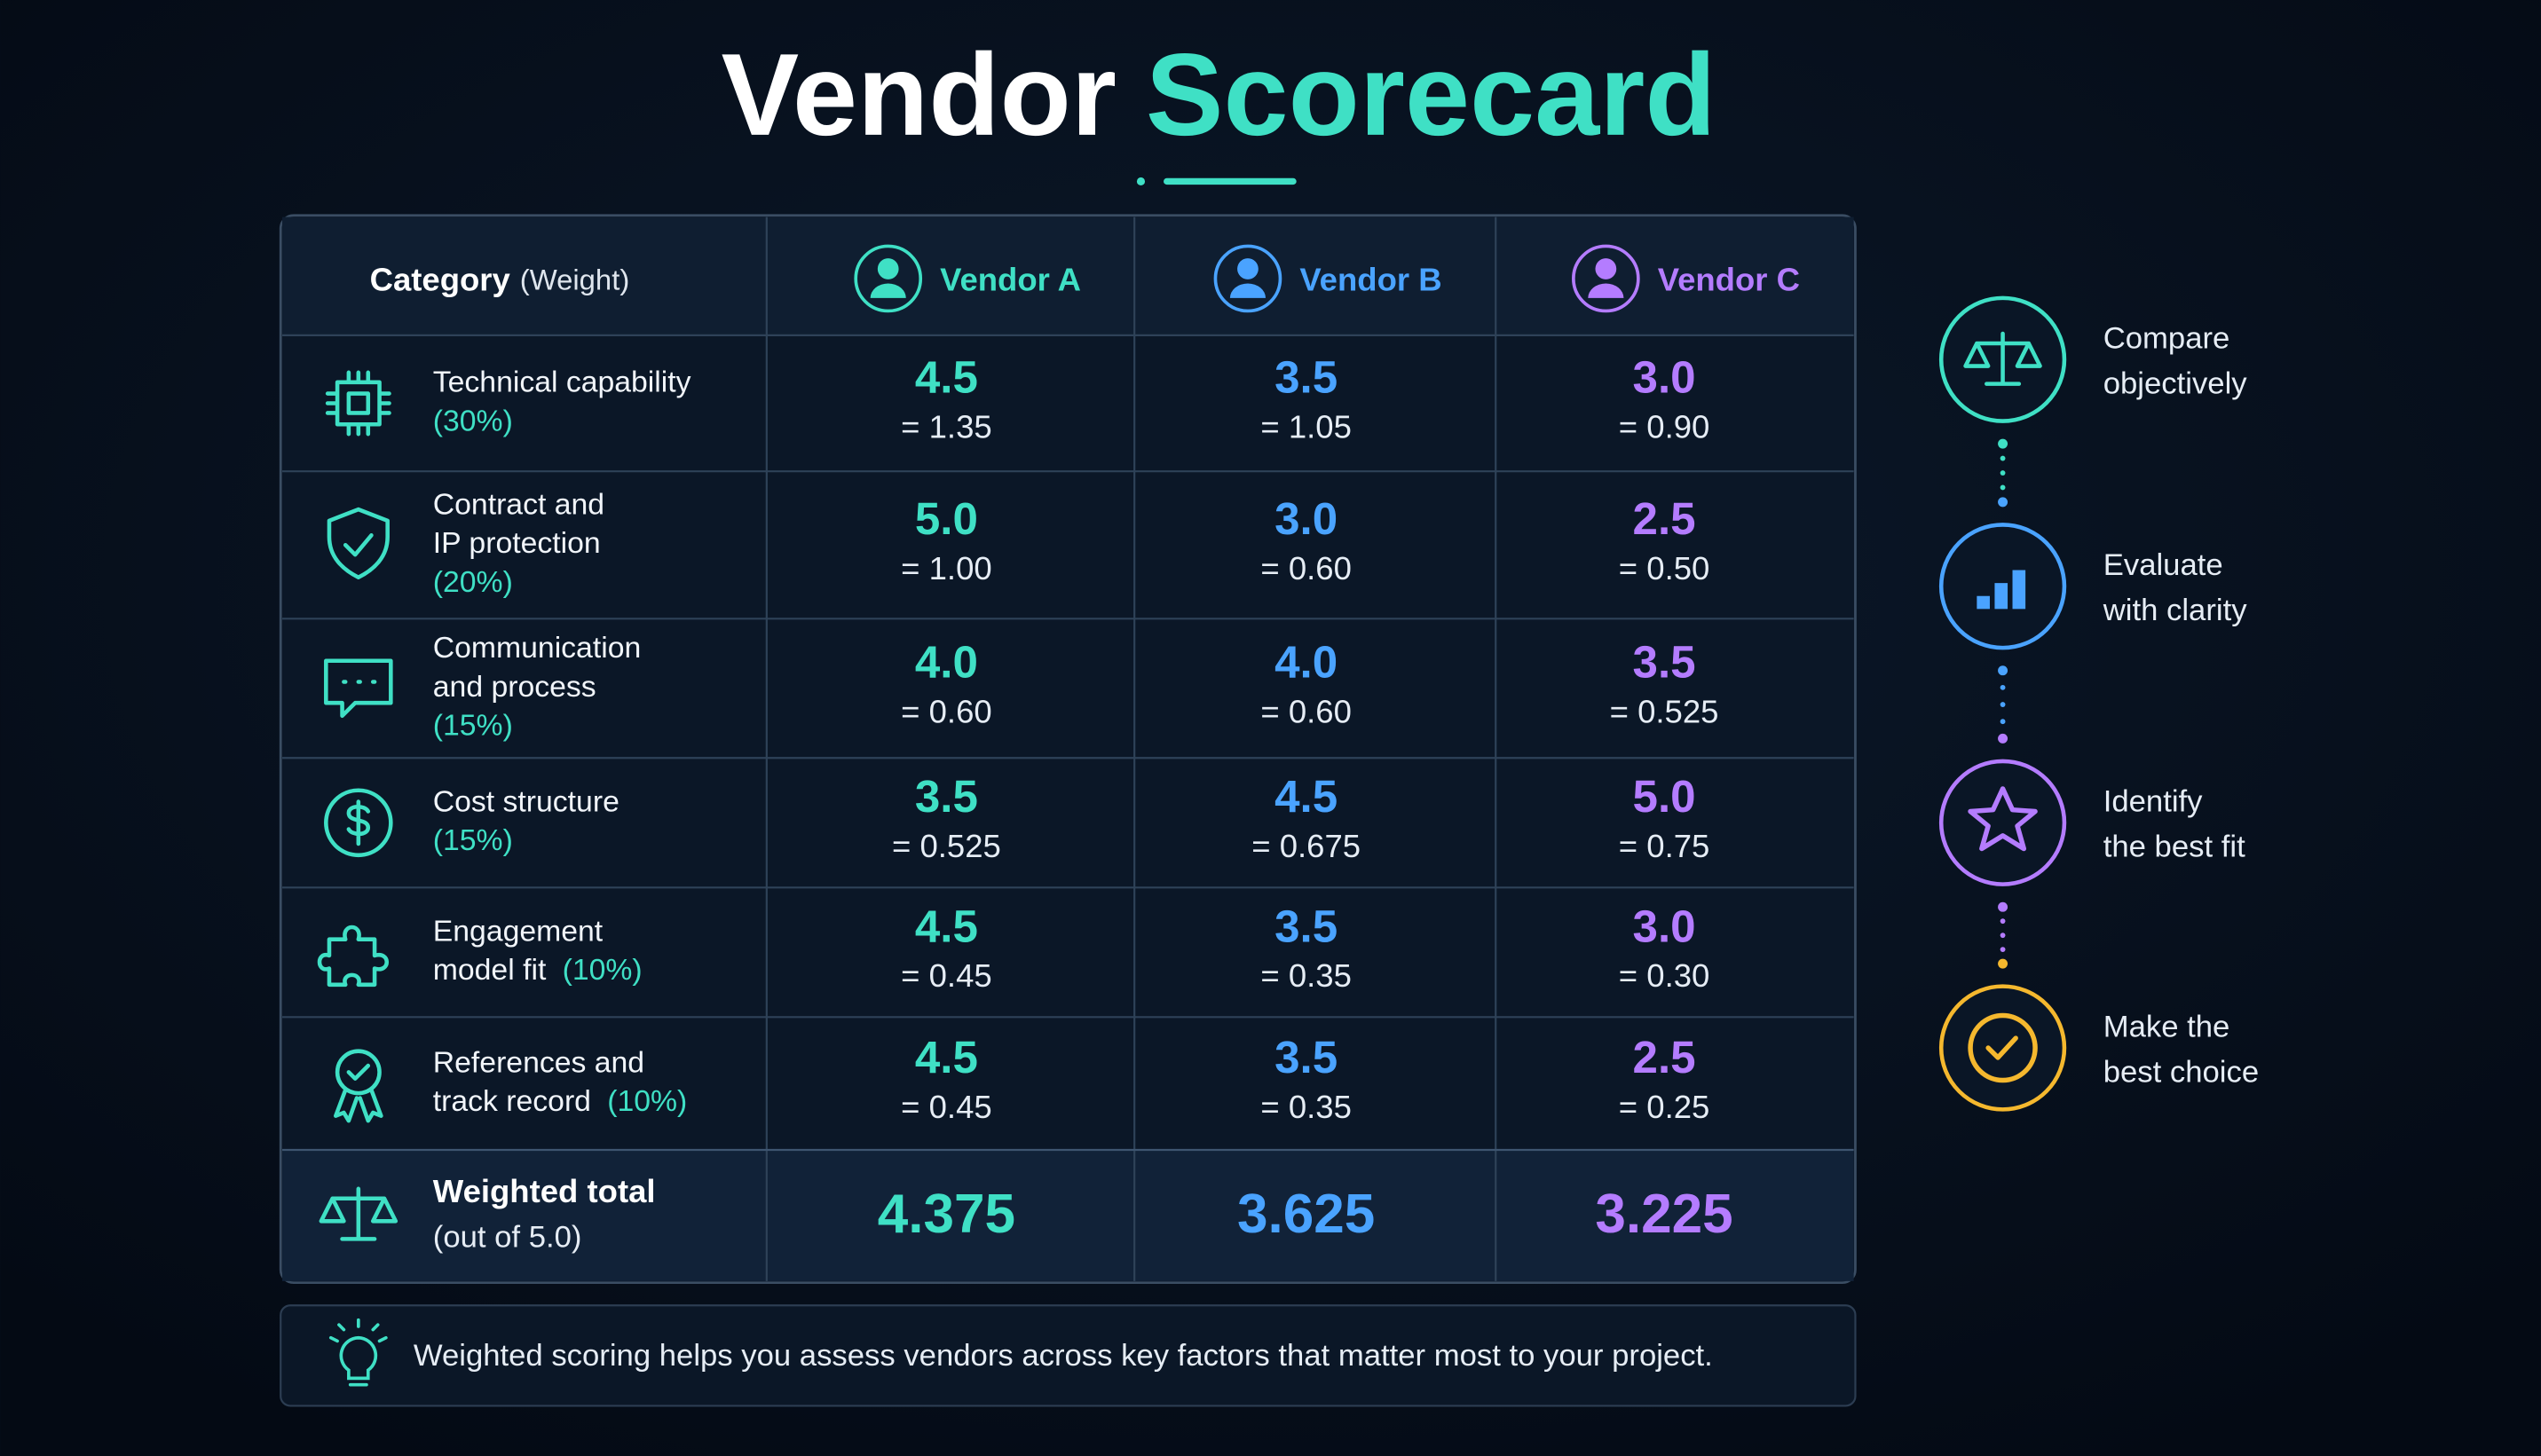  Describe the element at coordinates (1306, 1107) in the screenshot. I see `weighted-score: = 0.35` at that location.